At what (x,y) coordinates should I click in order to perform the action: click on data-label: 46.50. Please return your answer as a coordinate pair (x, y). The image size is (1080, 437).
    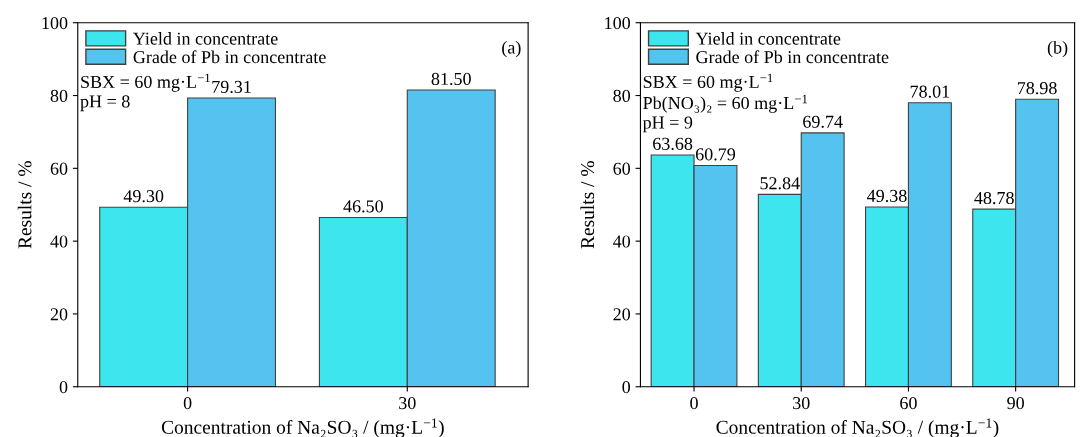
    Looking at the image, I should click on (363, 206).